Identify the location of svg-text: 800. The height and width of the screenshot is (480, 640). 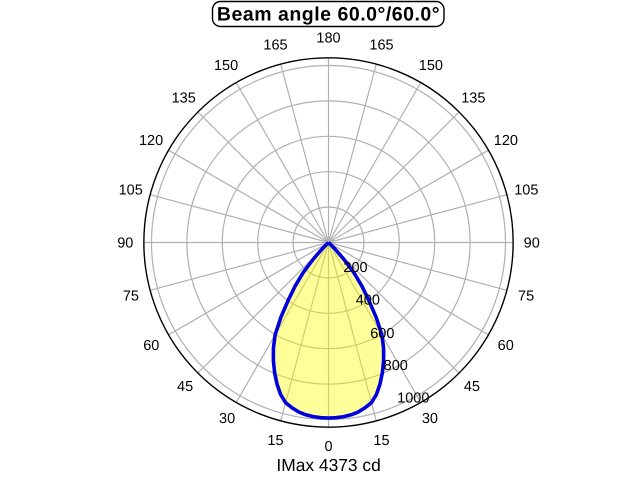
(396, 366).